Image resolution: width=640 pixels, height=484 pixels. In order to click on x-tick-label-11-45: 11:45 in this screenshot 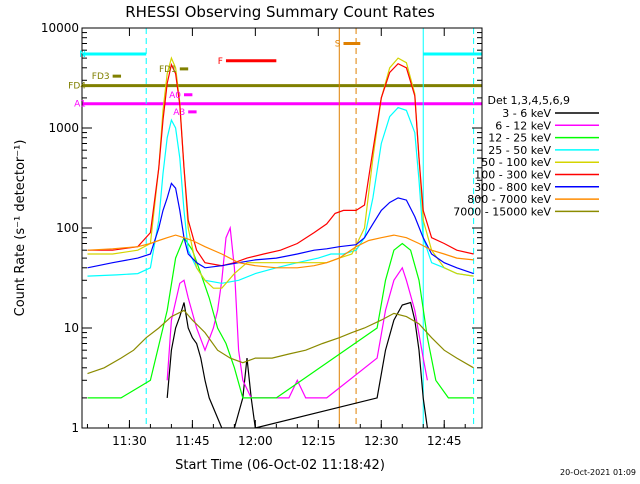, I will do `click(192, 441)`.